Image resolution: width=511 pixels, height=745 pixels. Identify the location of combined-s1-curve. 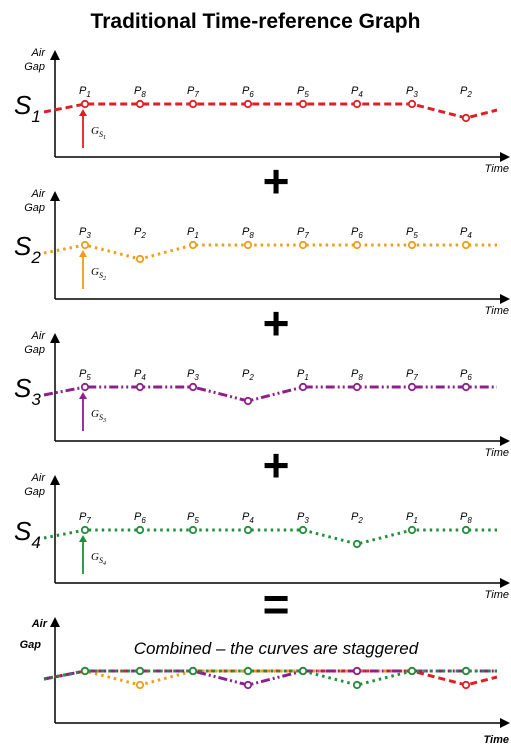
(270, 678).